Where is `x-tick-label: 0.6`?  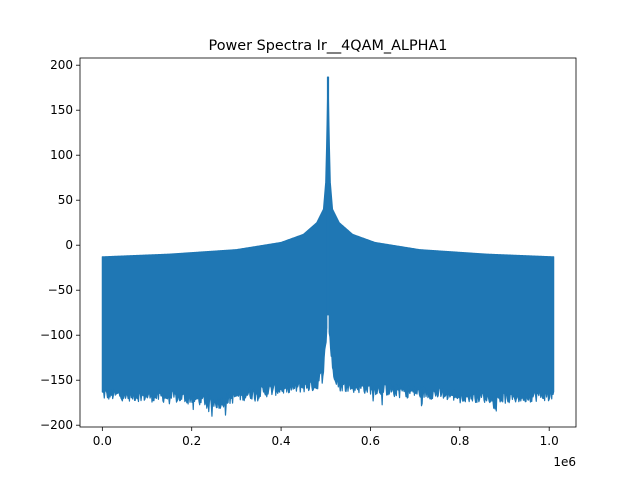
x-tick-label: 0.6 is located at coordinates (370, 441).